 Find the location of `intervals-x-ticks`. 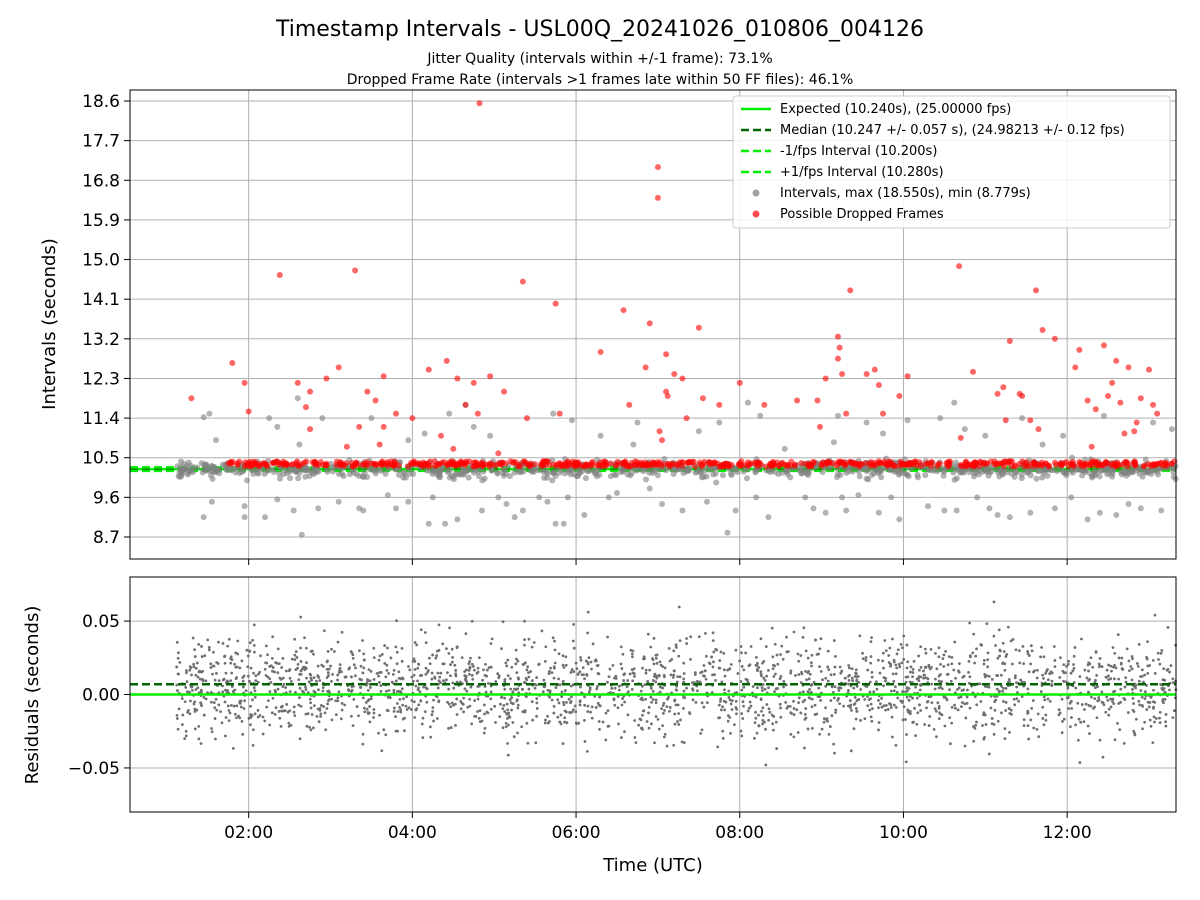

intervals-x-ticks is located at coordinates (658, 562).